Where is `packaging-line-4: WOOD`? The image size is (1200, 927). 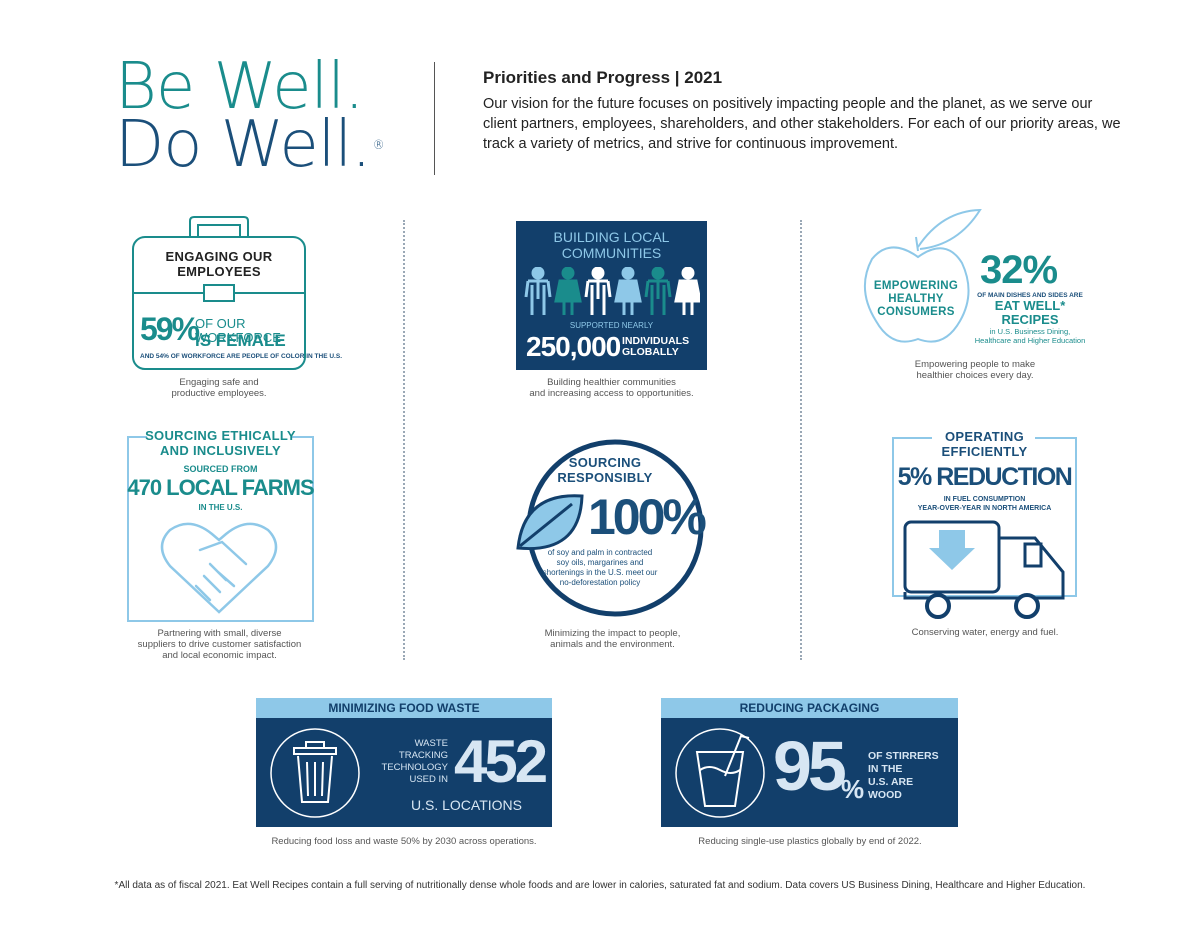
packaging-line-4: WOOD is located at coordinates (885, 795).